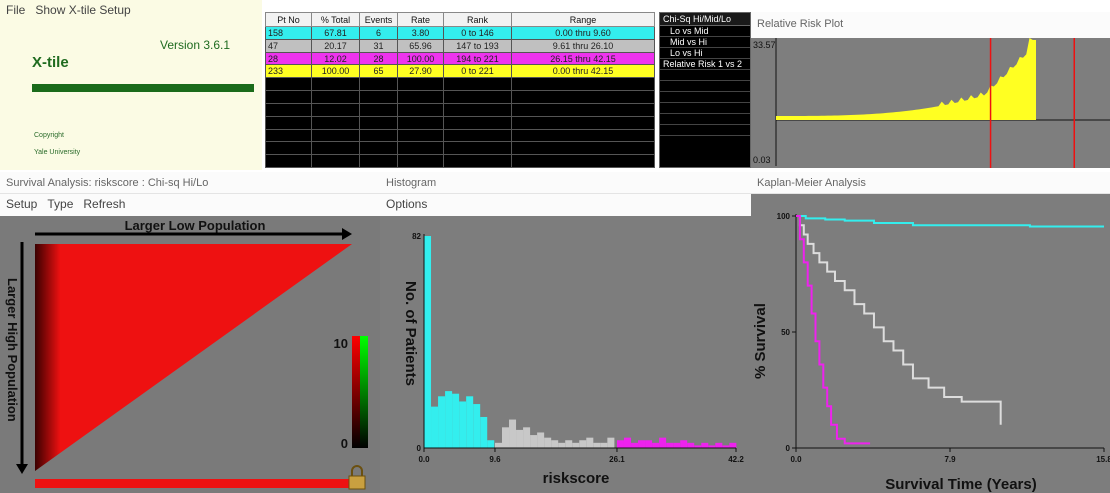 This screenshot has width=1110, height=493. What do you see at coordinates (762, 160) in the screenshot?
I see `rr-ymin-label: 0.03` at bounding box center [762, 160].